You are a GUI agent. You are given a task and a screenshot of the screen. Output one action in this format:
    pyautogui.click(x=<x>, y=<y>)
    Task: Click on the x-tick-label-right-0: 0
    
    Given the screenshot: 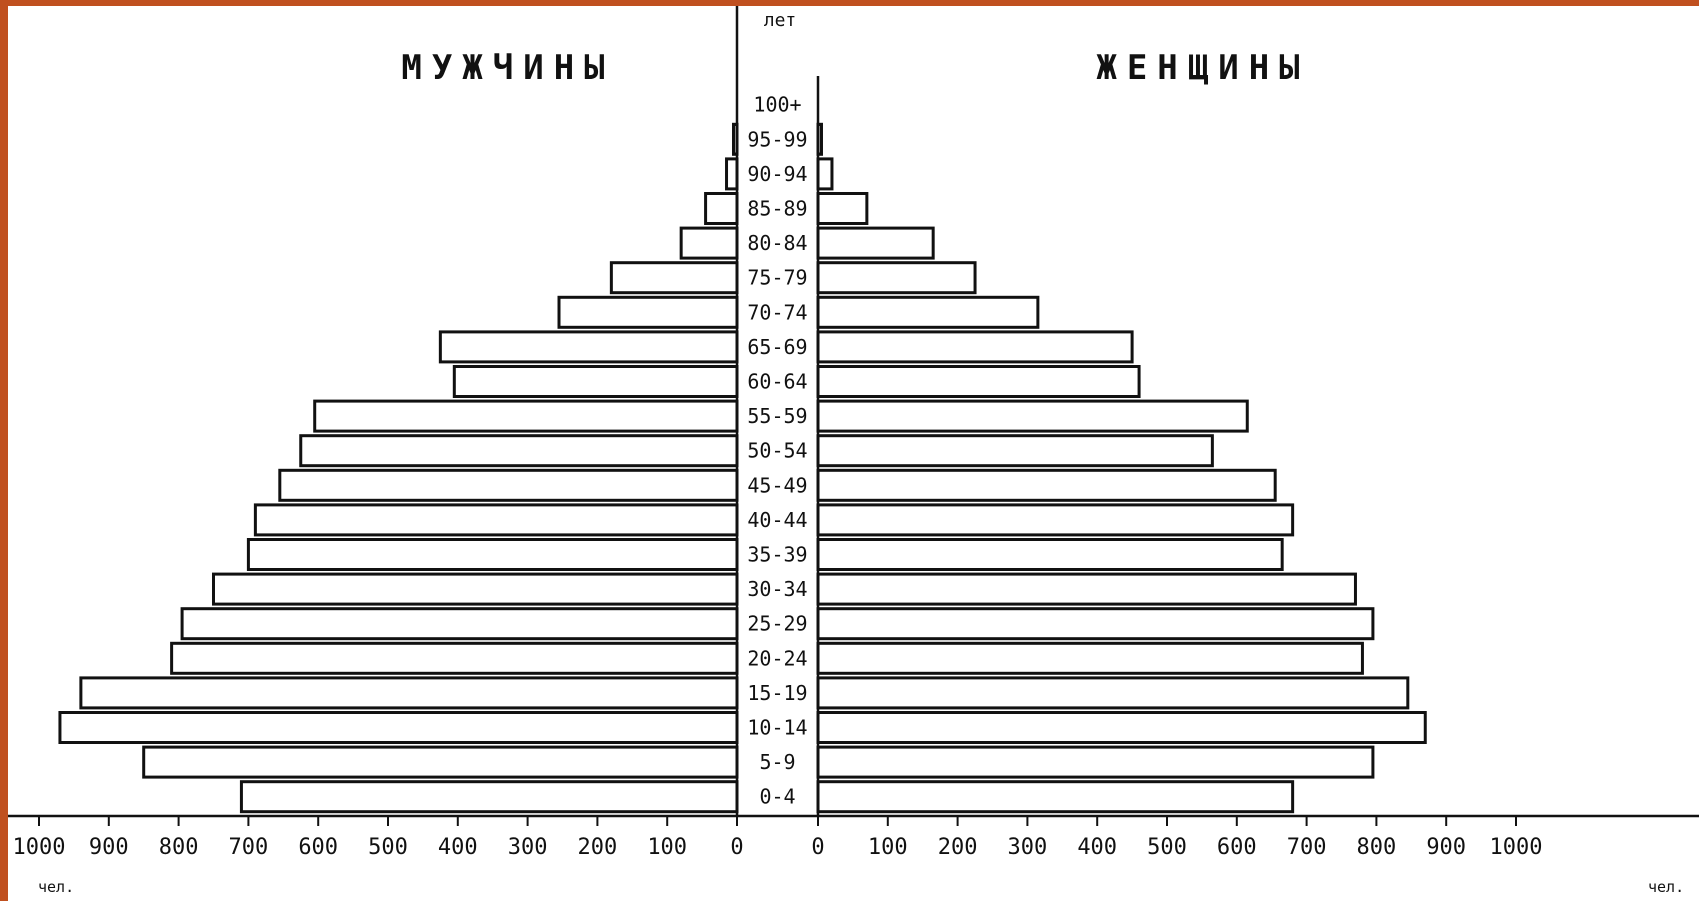 What is the action you would take?
    pyautogui.click(x=817, y=847)
    